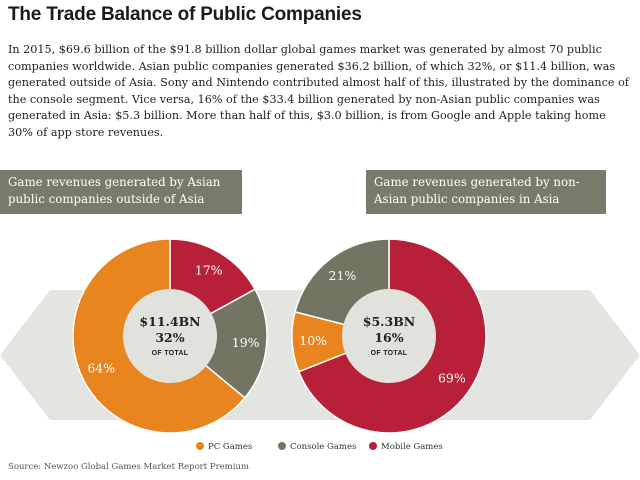 This screenshot has width=640, height=480. What do you see at coordinates (185, 14) in the screenshot?
I see `page-title: The Trade Balance of Public Companies` at bounding box center [185, 14].